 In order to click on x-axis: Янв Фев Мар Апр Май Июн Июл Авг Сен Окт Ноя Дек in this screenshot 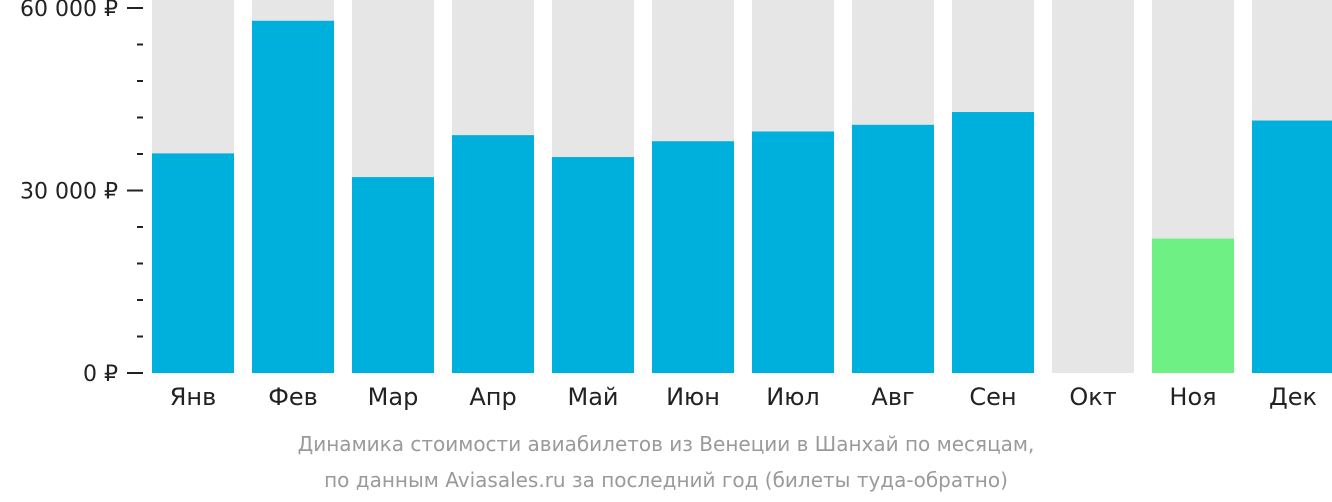, I will do `click(743, 397)`.